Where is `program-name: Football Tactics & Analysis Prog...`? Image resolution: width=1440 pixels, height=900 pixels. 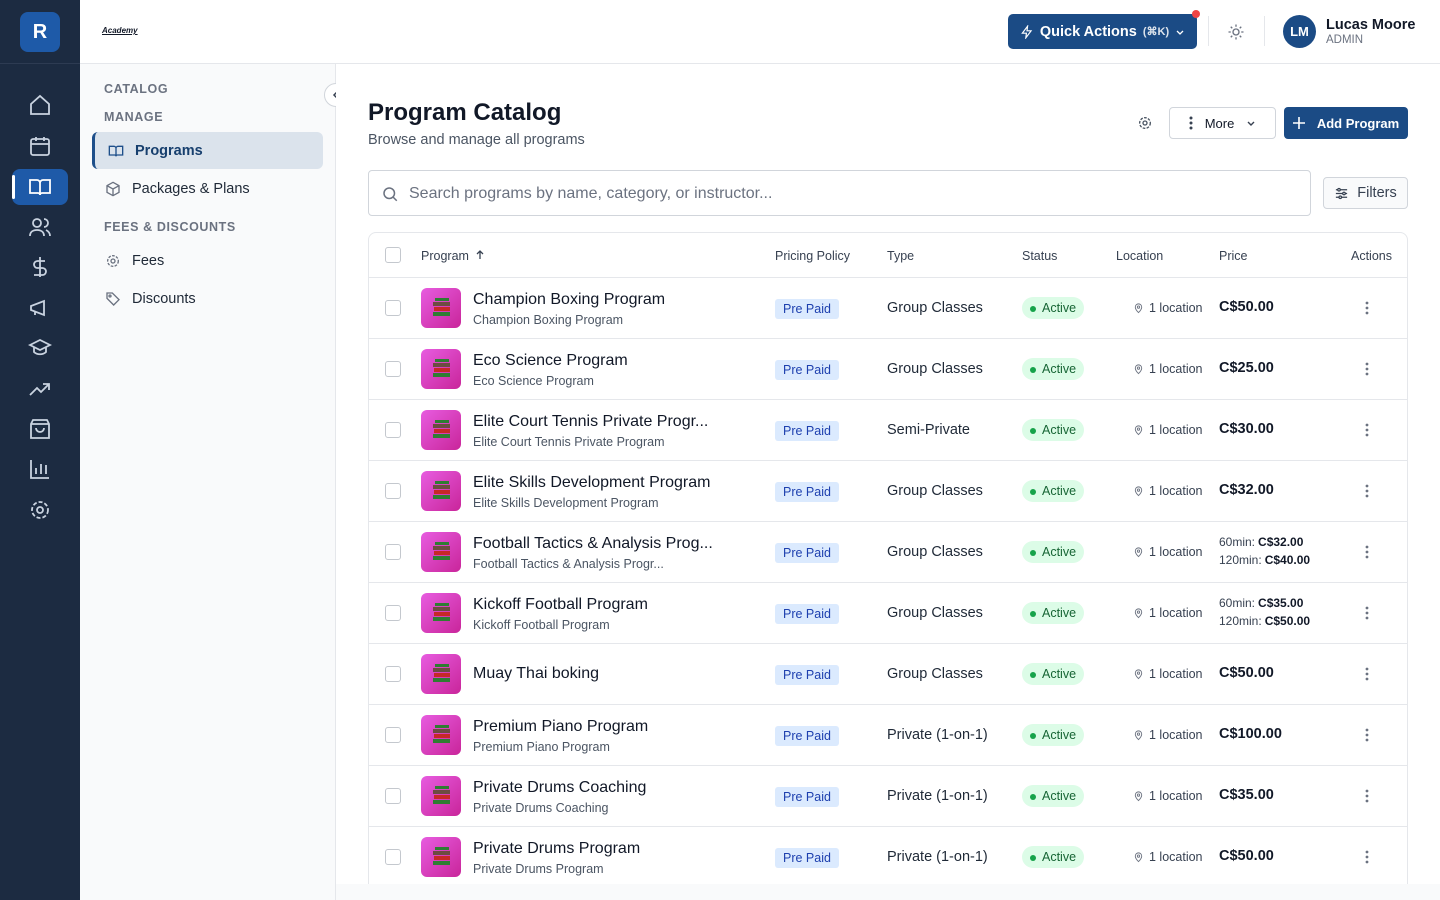 program-name: Football Tactics & Analysis Prog... is located at coordinates (593, 543).